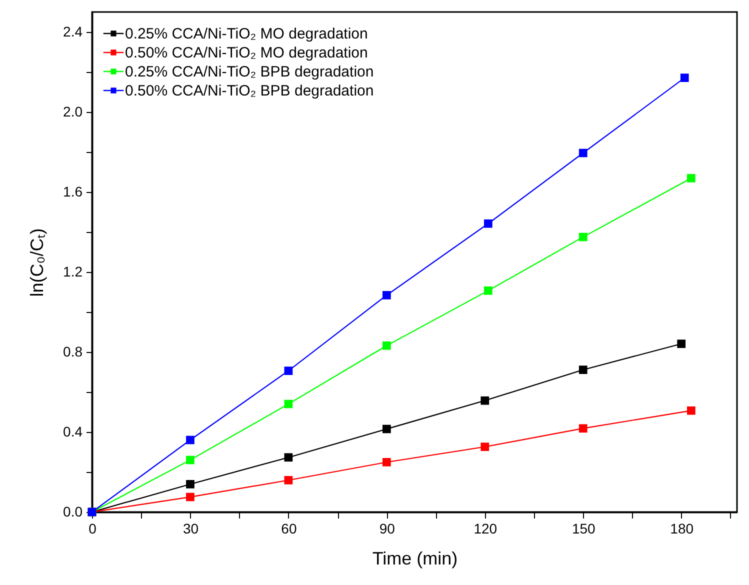 The width and height of the screenshot is (749, 585). I want to click on x-tick-label: 120, so click(486, 528).